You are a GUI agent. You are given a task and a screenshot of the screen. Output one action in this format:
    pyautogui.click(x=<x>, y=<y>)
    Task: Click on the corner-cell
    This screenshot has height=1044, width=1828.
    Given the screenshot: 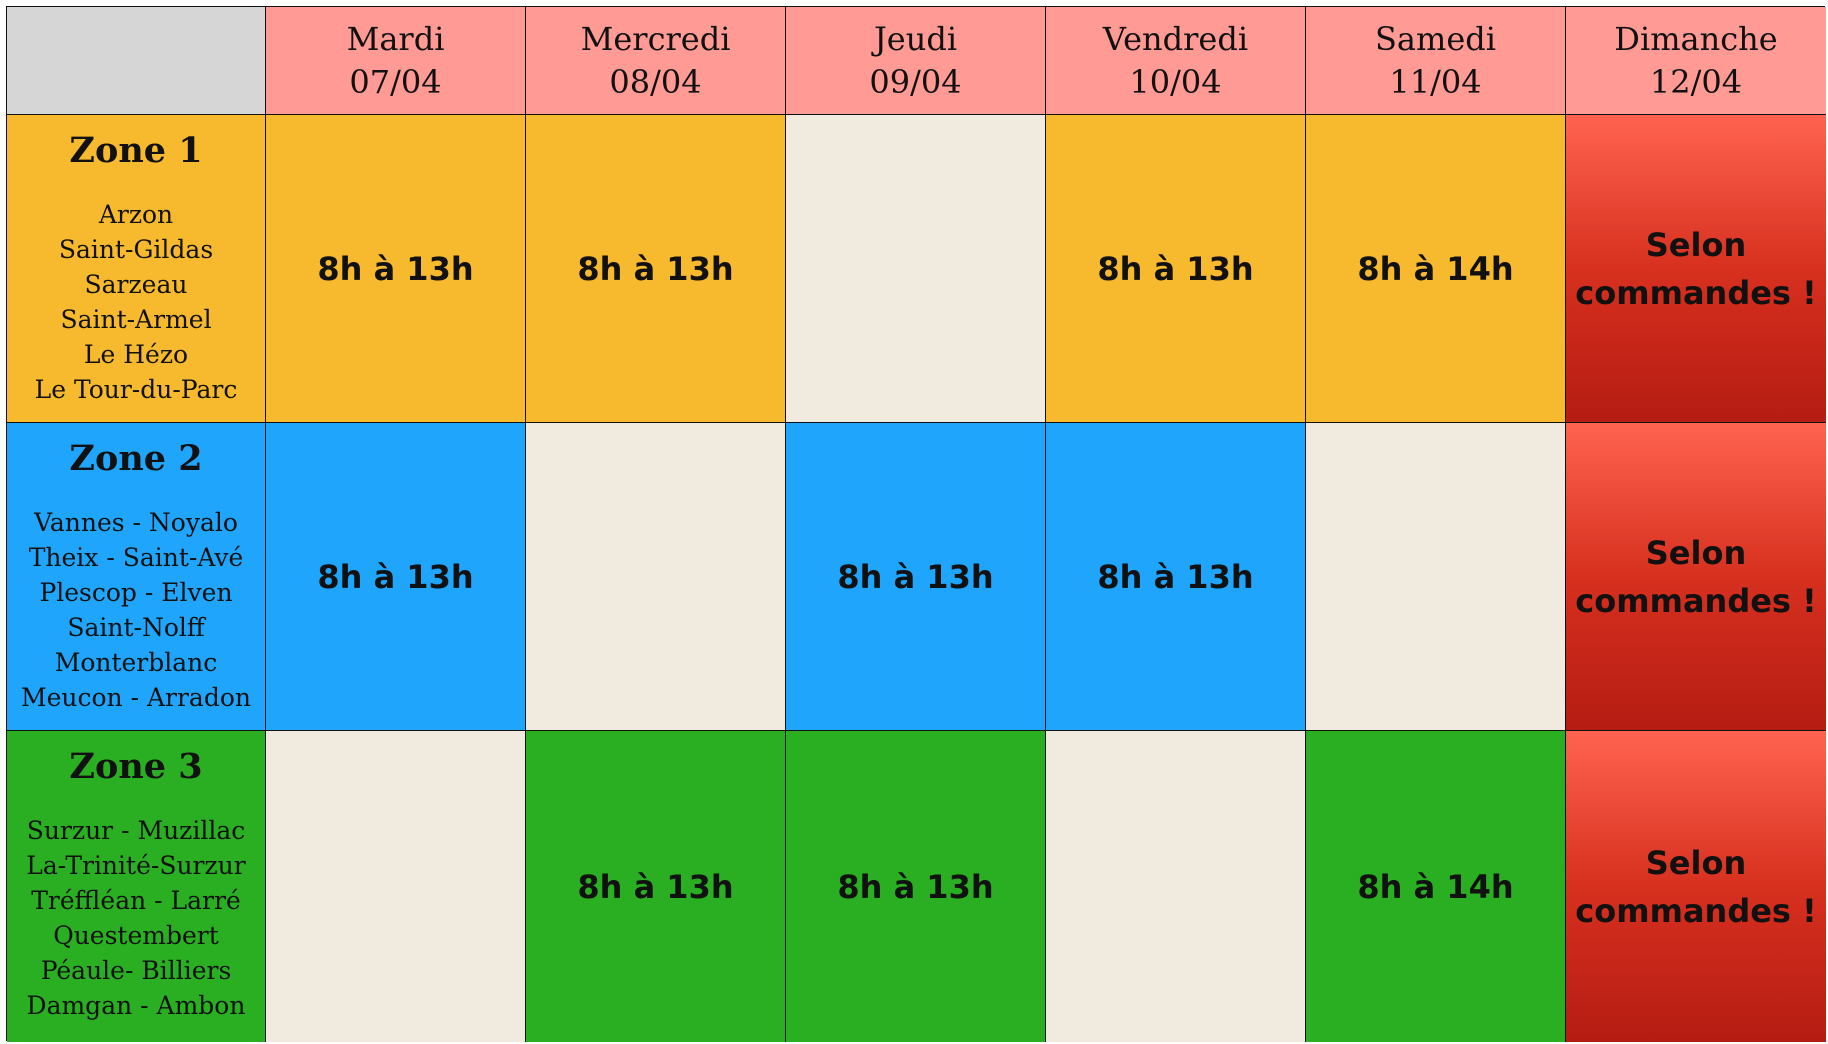 What is the action you would take?
    pyautogui.click(x=136, y=61)
    